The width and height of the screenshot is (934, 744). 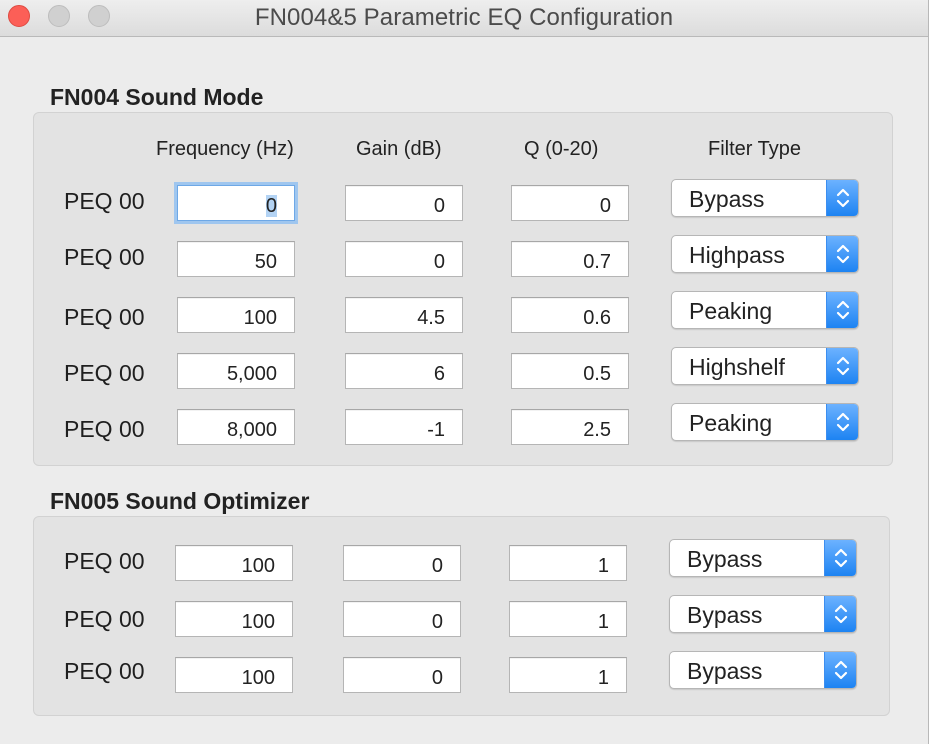 I want to click on fn004-q-field: 0.6, so click(x=570, y=315).